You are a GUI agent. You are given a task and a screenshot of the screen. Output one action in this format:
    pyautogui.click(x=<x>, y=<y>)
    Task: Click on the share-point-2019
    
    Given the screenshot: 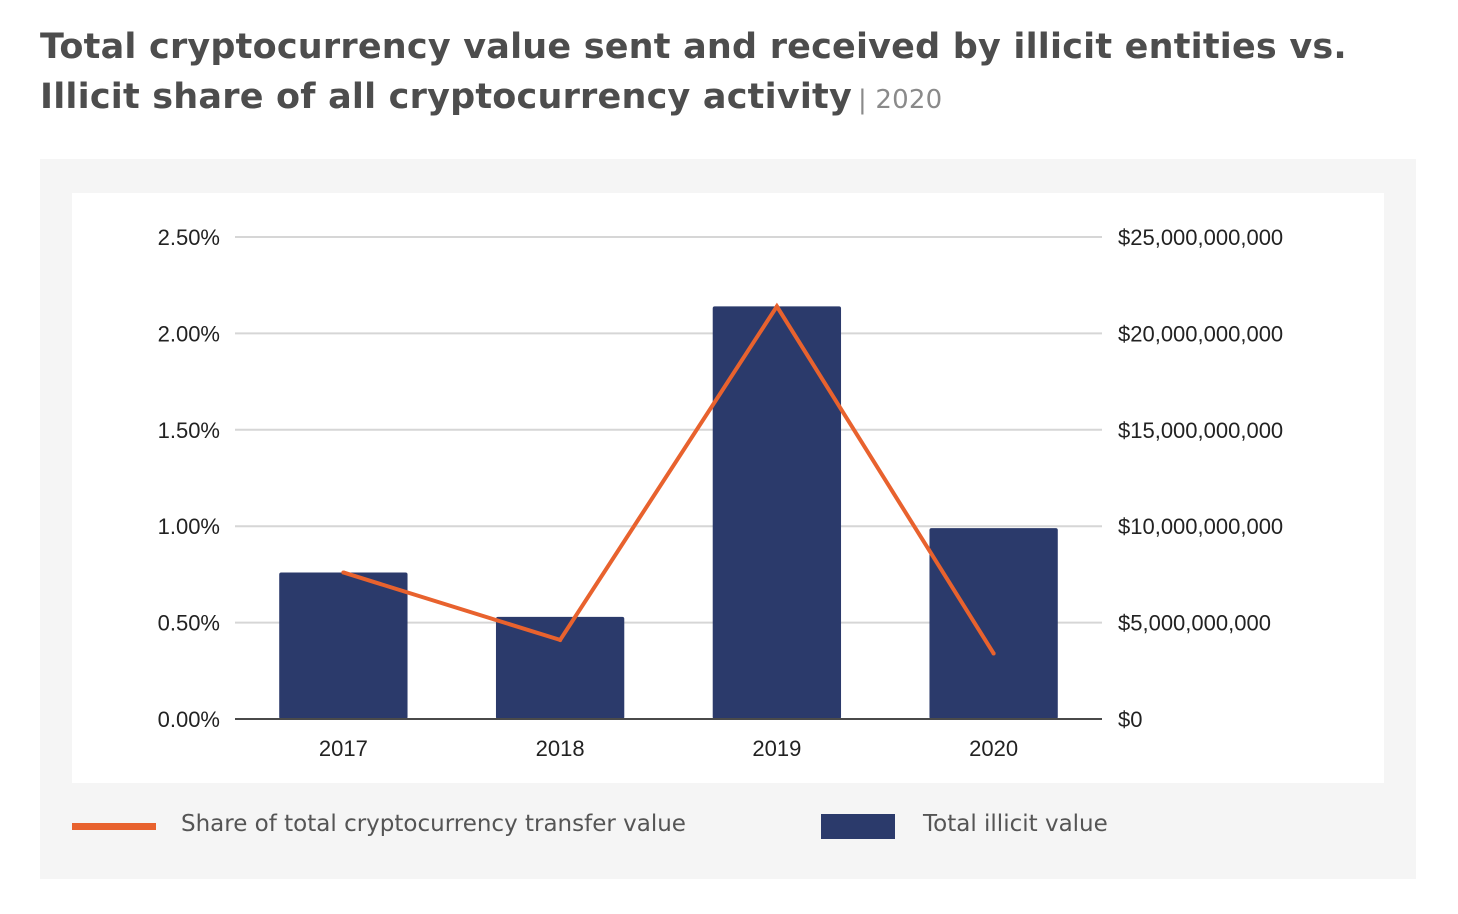 What is the action you would take?
    pyautogui.click(x=776, y=306)
    